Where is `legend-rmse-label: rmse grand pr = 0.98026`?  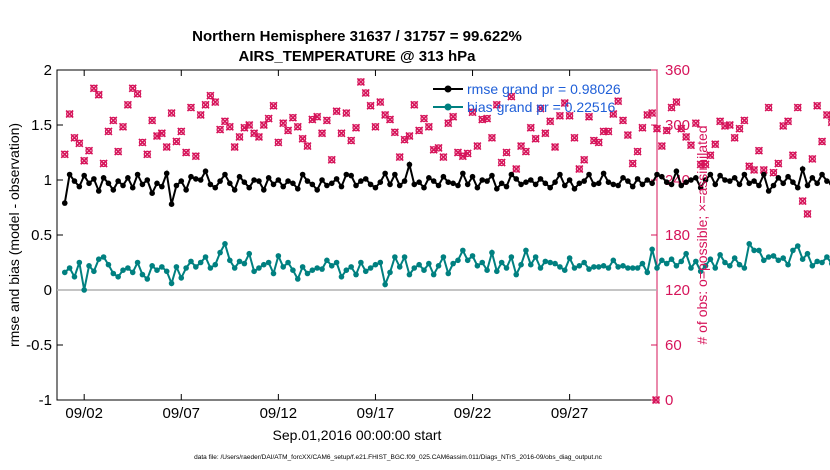 legend-rmse-label: rmse grand pr = 0.98026 is located at coordinates (544, 89).